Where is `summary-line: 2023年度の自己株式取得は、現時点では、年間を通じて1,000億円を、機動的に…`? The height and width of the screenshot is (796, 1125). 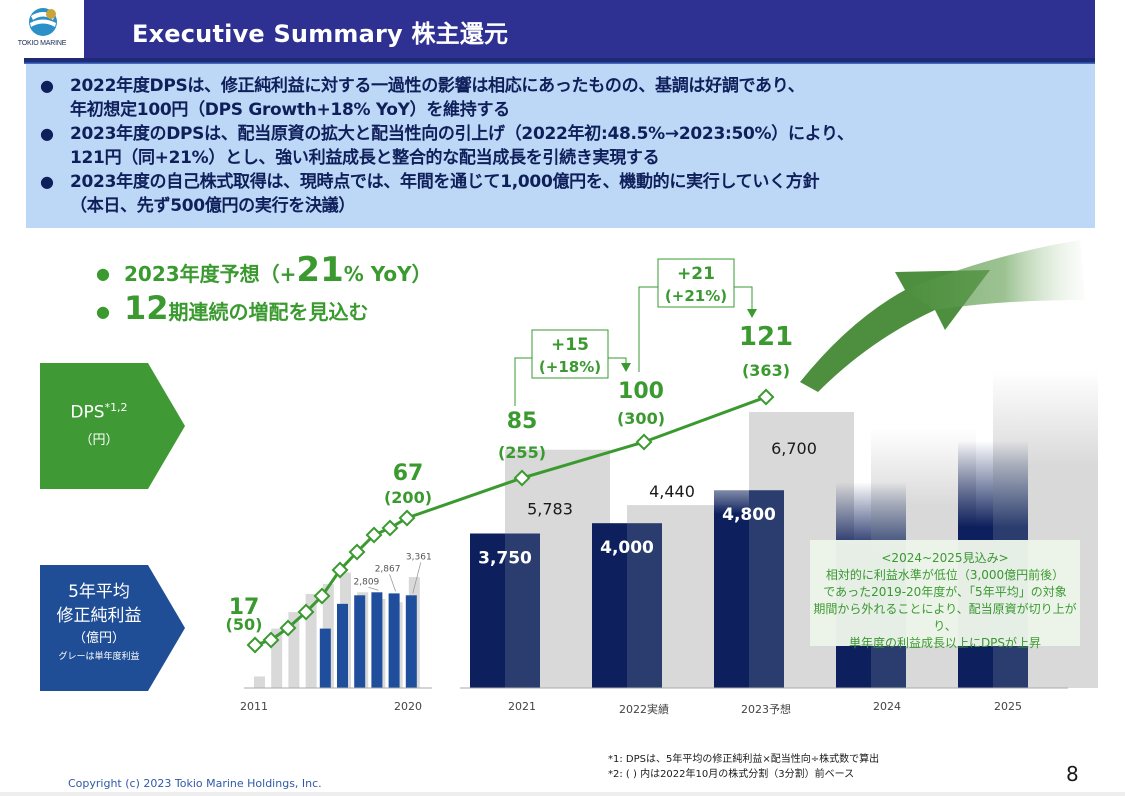
summary-line: 2023年度の自己株式取得は、現時点では、年間を通じて1,000億円を、機動的に… is located at coordinates (445, 182).